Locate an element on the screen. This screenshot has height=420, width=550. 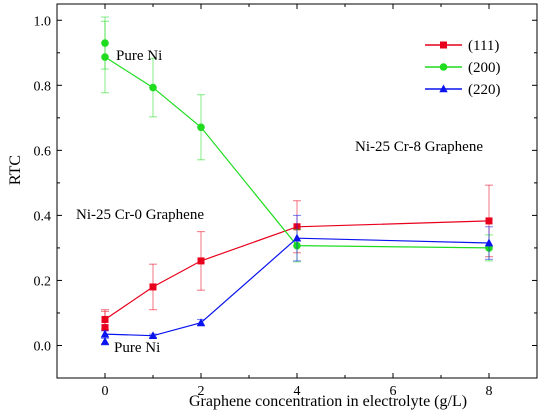
annotation-ni25cr0-graphene: Ni-25 Cr-0 Graphene is located at coordinates (140, 215).